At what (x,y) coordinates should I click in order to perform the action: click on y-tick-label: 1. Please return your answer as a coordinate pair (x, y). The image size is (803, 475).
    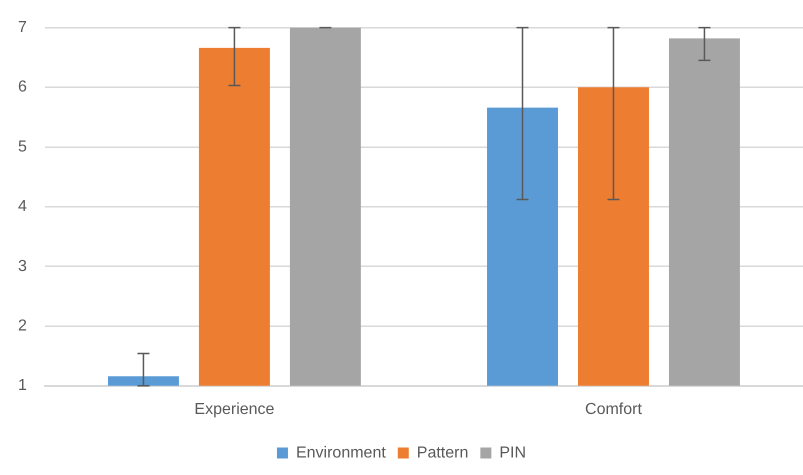
    Looking at the image, I should click on (22, 385).